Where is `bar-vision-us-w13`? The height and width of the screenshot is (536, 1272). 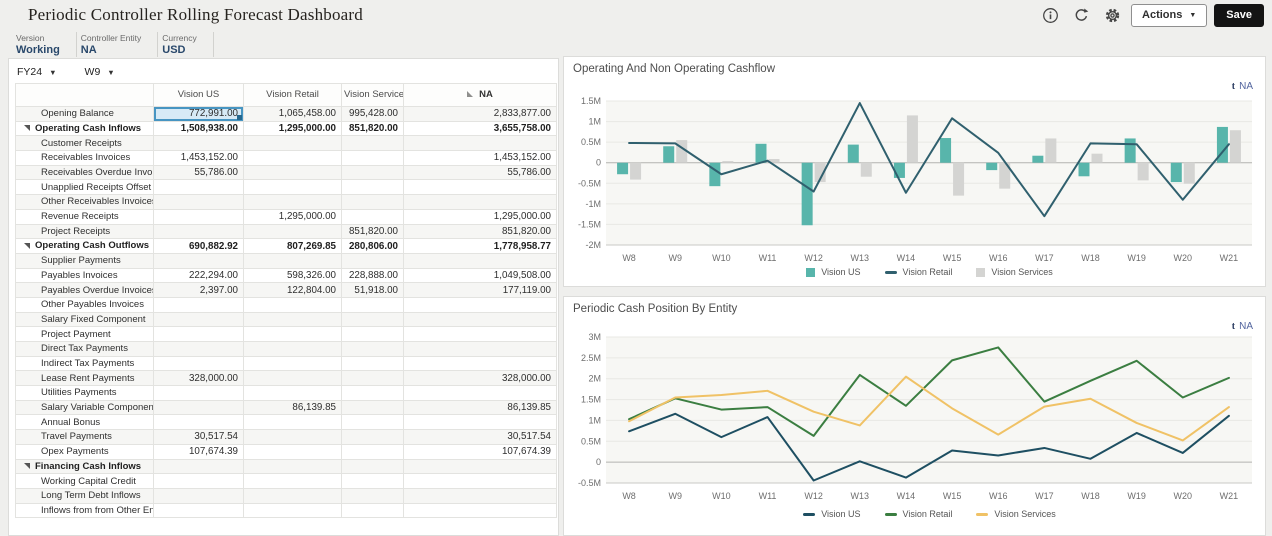 bar-vision-us-w13 is located at coordinates (853, 153).